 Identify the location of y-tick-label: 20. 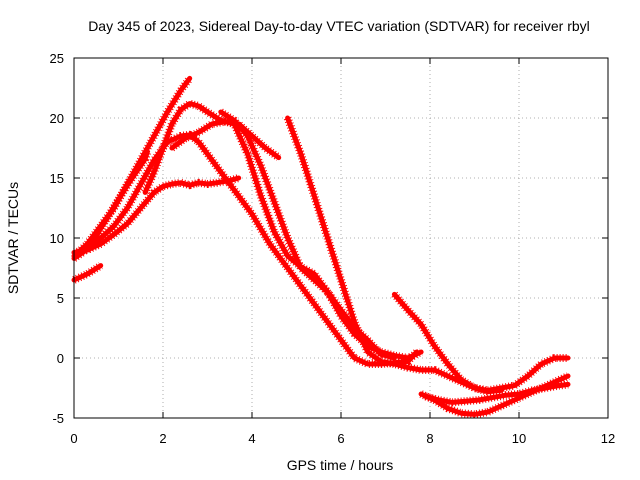
(57, 118).